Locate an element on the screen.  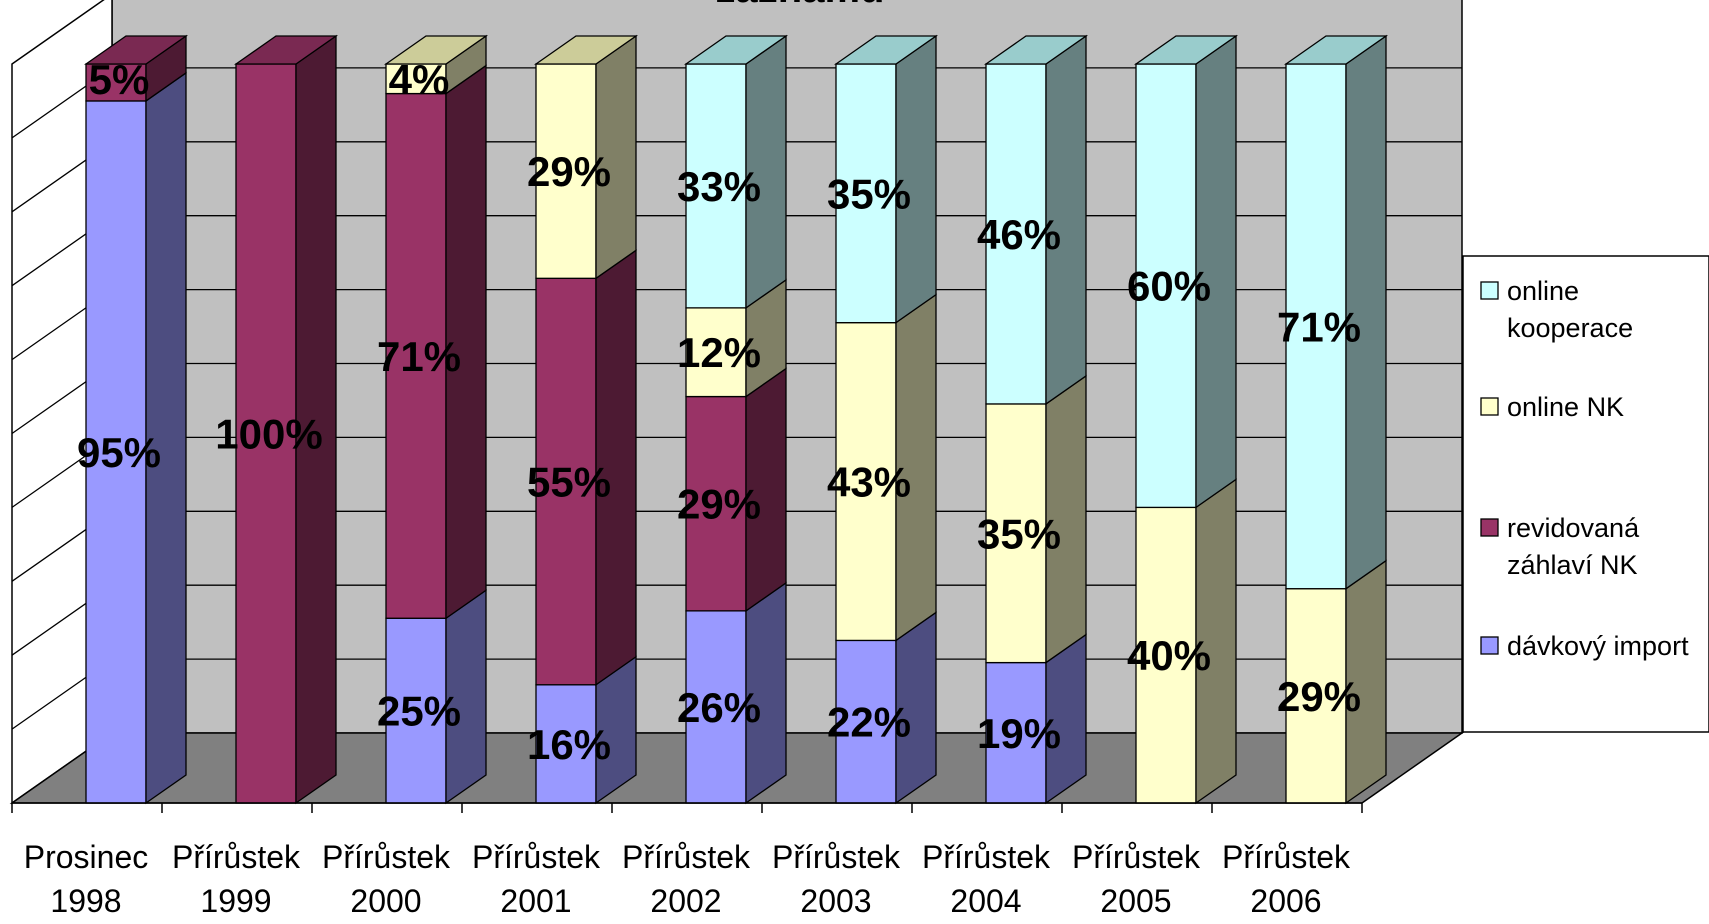
data-label: 26% is located at coordinates (719, 707).